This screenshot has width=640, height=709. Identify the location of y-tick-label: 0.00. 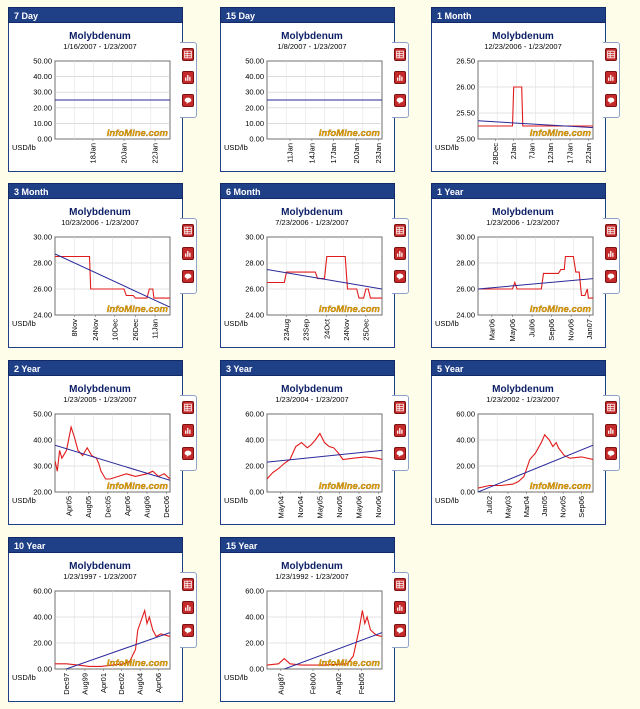
(44, 139).